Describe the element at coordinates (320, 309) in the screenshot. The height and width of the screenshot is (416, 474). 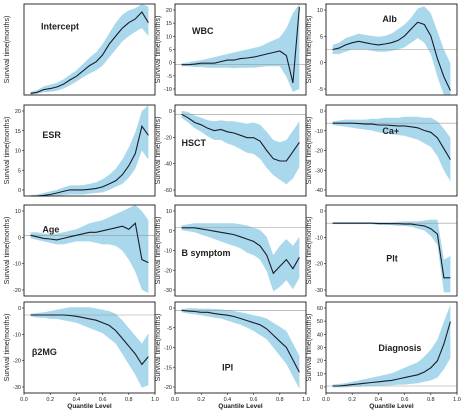
I see `y-tick-label: 60` at that location.